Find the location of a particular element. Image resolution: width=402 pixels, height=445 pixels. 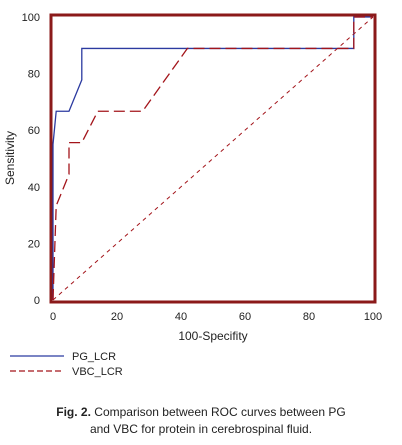

x-tick-label: 60 is located at coordinates (245, 317).